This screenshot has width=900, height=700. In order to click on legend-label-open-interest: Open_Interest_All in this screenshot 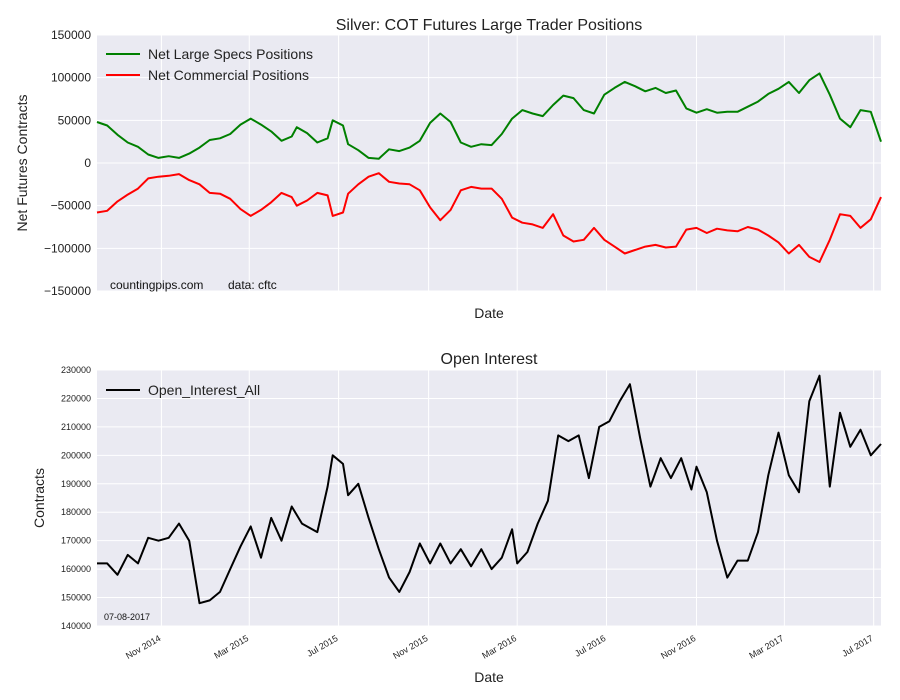, I will do `click(204, 390)`.